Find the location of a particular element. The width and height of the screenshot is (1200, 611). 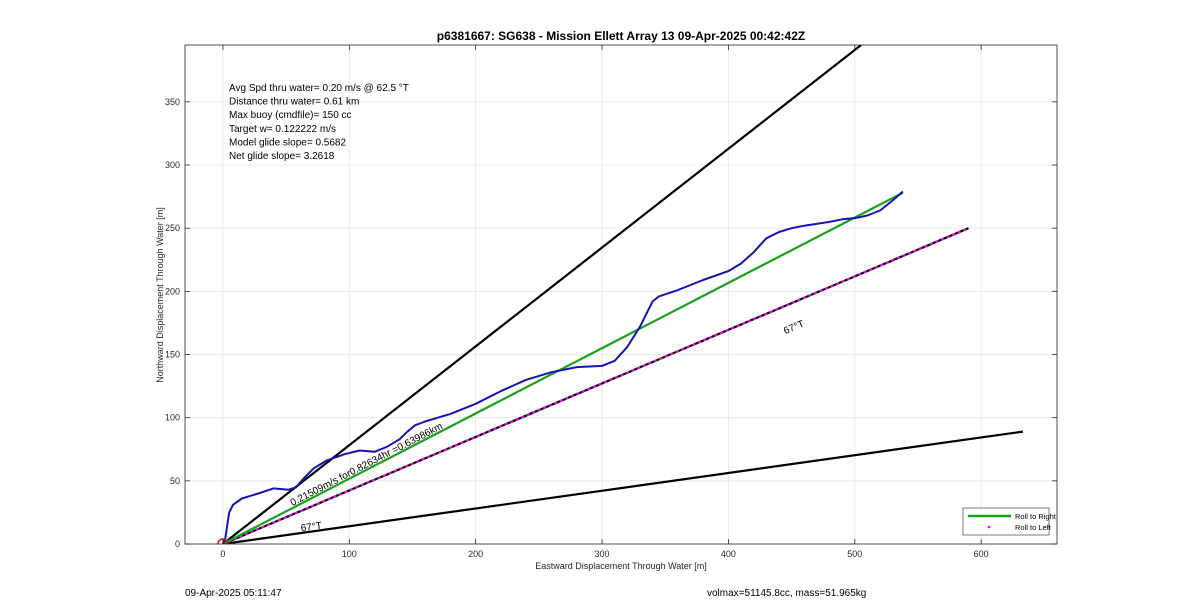

legend-box is located at coordinates (1006, 521).